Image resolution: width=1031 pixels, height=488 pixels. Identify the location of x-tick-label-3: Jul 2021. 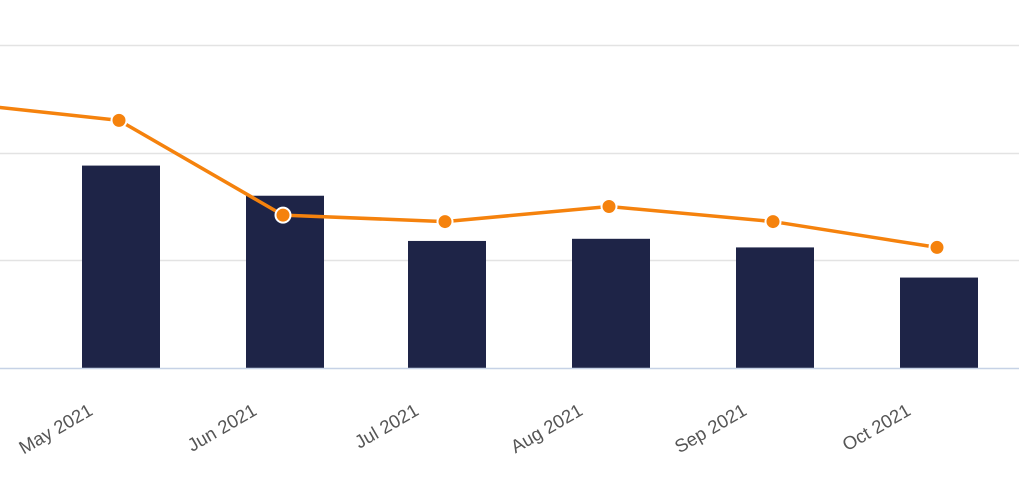
(386, 425).